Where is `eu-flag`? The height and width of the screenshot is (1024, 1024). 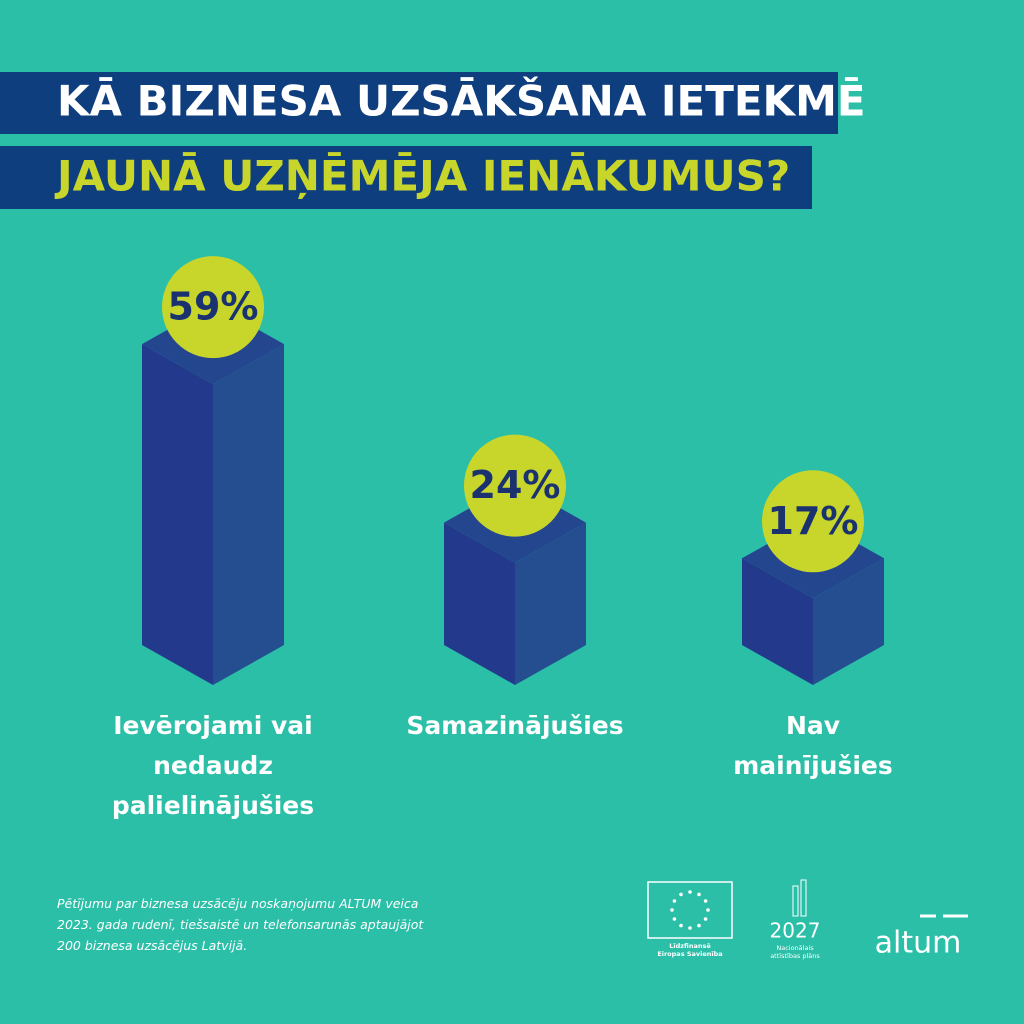
eu-flag is located at coordinates (690, 910).